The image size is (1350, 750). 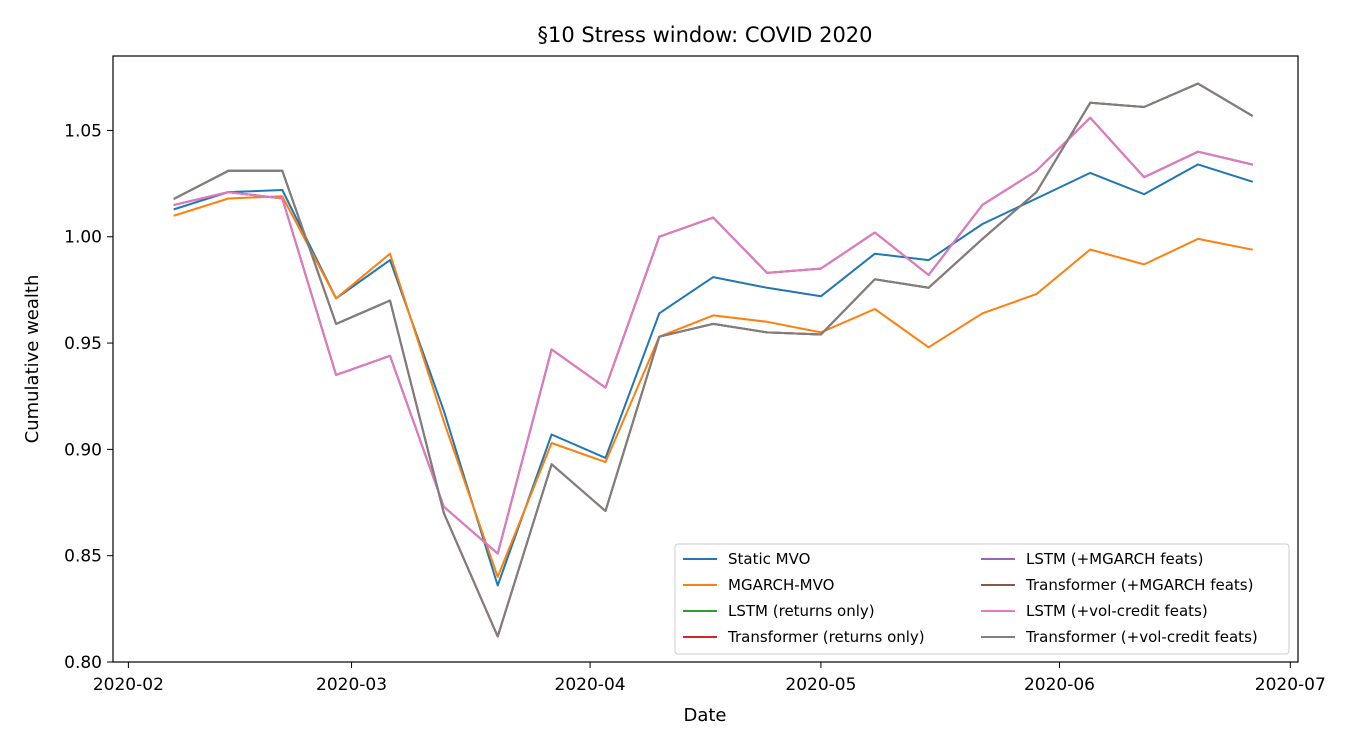 What do you see at coordinates (769, 559) in the screenshot?
I see `legend-label: Static MVO` at bounding box center [769, 559].